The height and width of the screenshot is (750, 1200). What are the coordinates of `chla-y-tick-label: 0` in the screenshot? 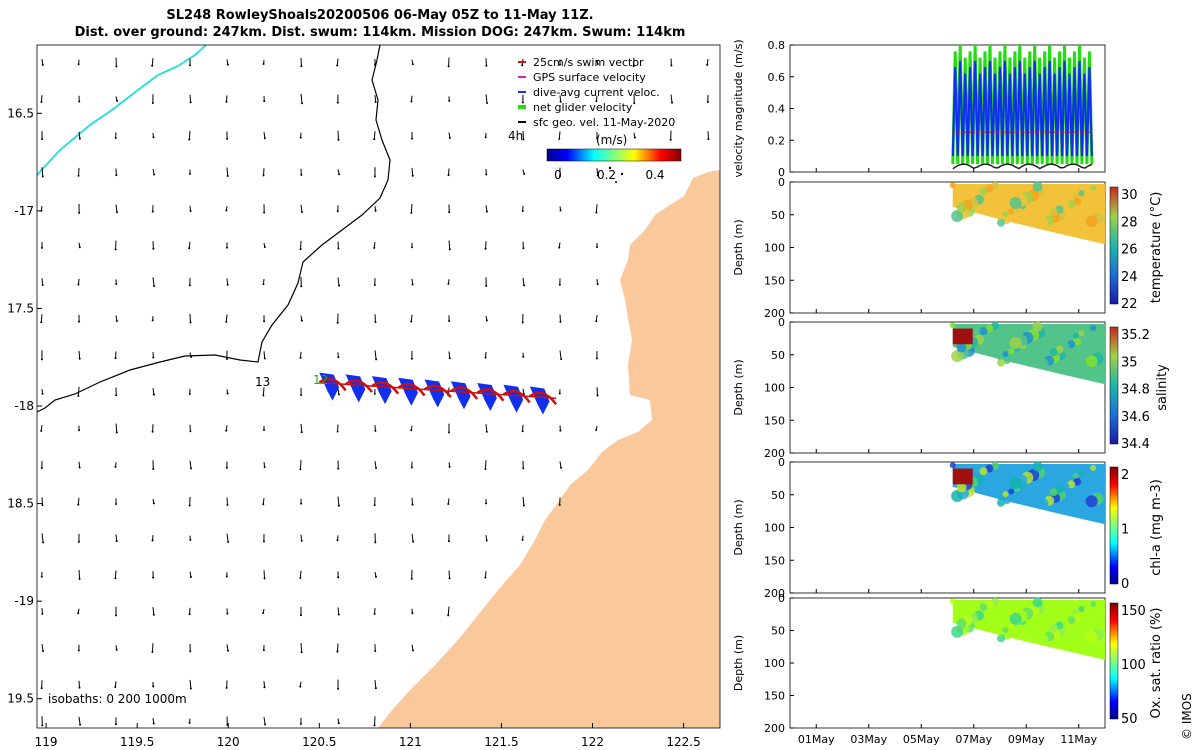 It's located at (781, 462).